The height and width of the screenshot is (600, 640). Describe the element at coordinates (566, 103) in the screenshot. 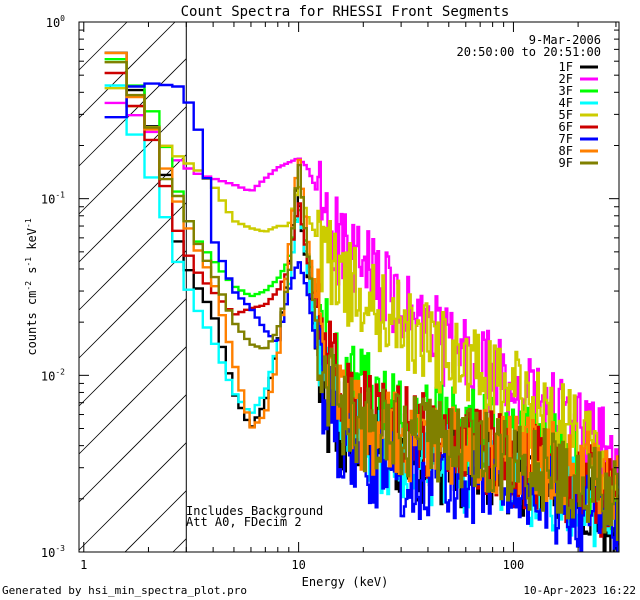

I see `legend-label-4F: 4F` at that location.